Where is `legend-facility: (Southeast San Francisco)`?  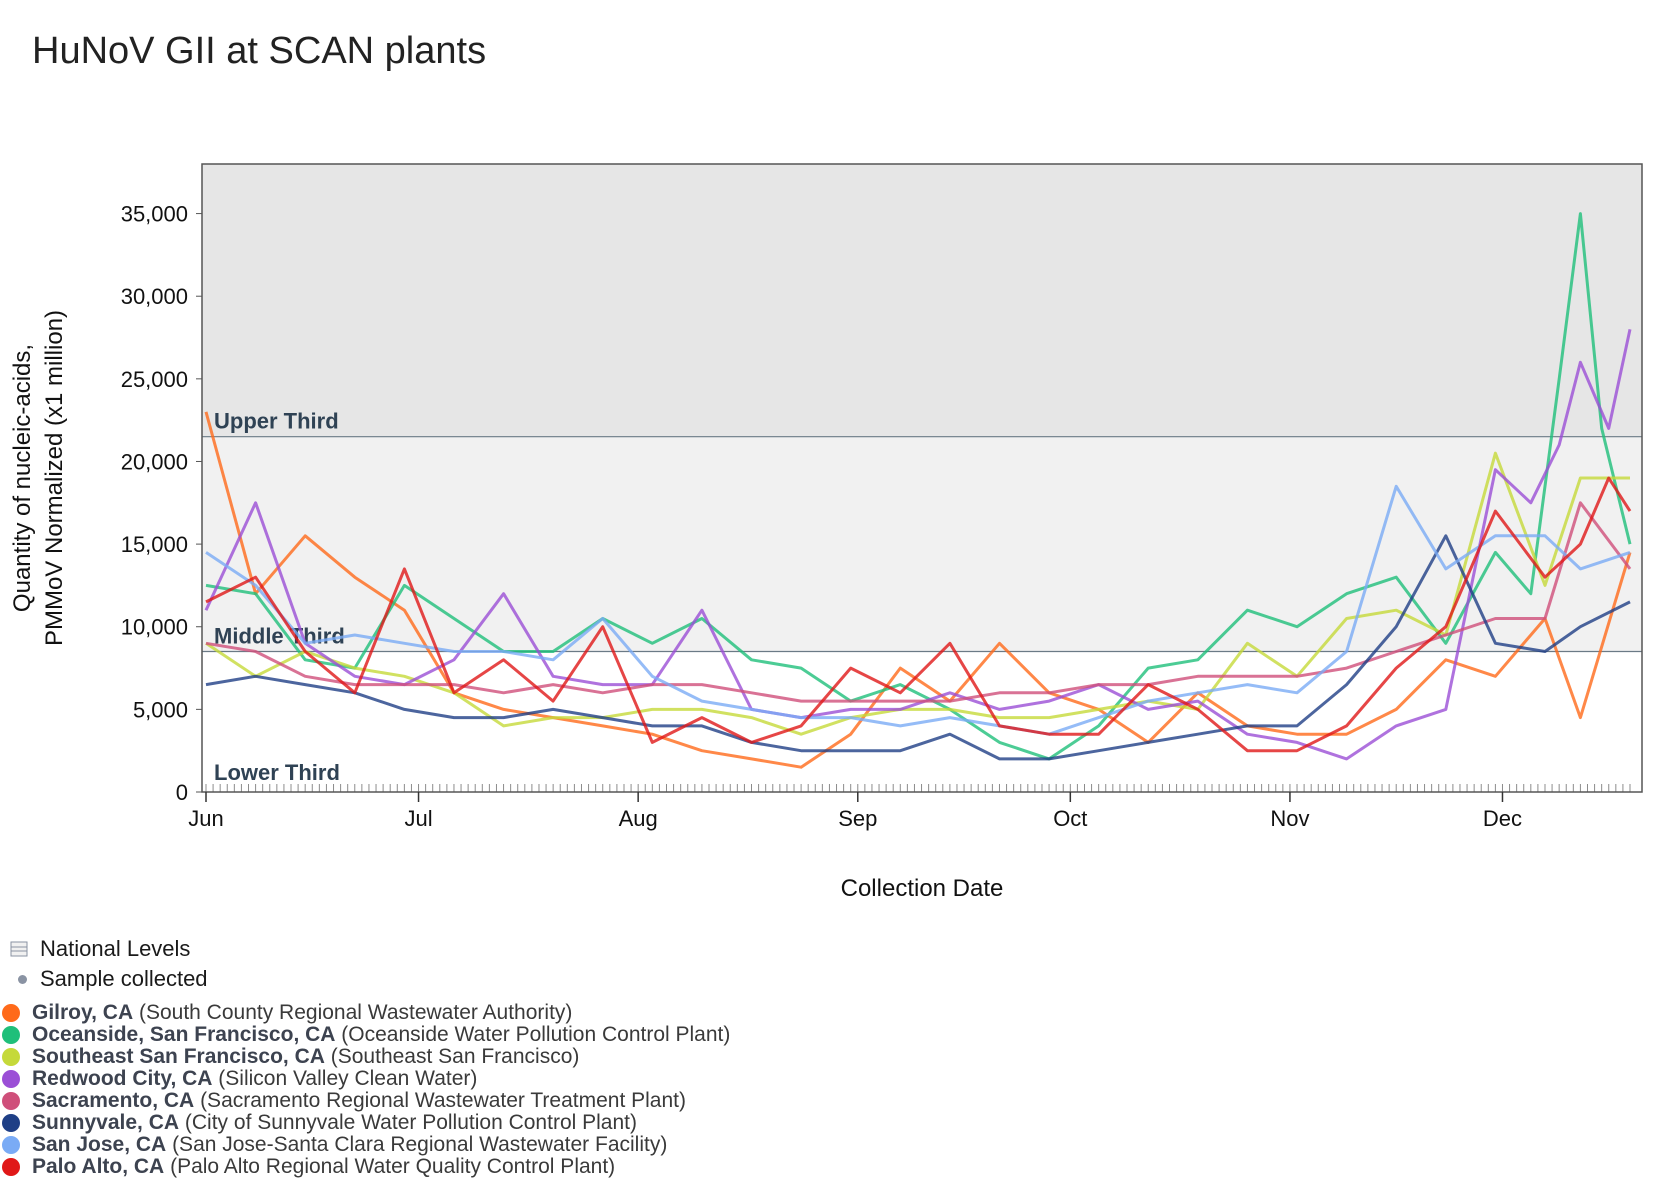 legend-facility: (Southeast San Francisco) is located at coordinates (455, 1056).